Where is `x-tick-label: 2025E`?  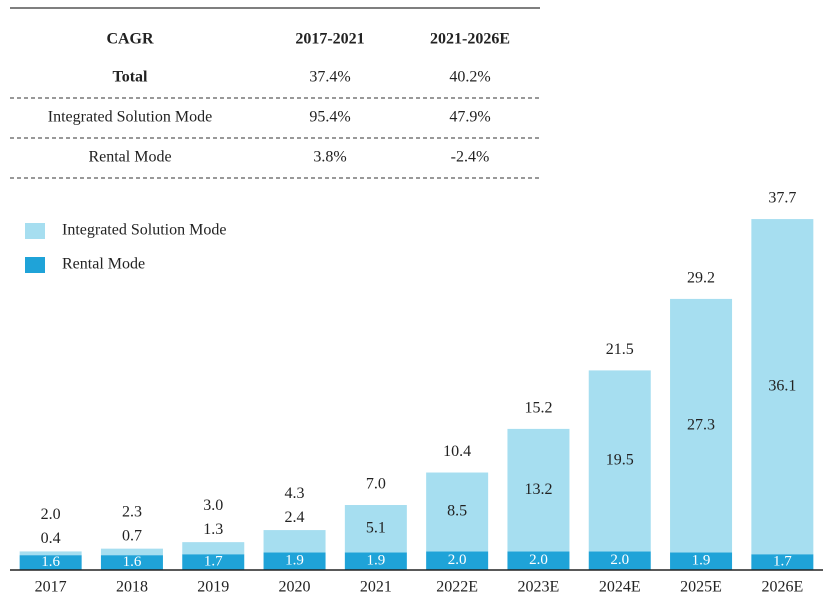
x-tick-label: 2025E is located at coordinates (701, 587).